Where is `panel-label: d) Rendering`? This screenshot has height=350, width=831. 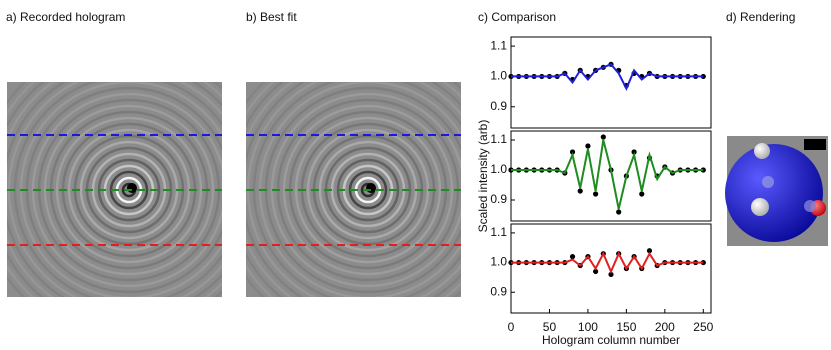
panel-label: d) Rendering is located at coordinates (760, 17).